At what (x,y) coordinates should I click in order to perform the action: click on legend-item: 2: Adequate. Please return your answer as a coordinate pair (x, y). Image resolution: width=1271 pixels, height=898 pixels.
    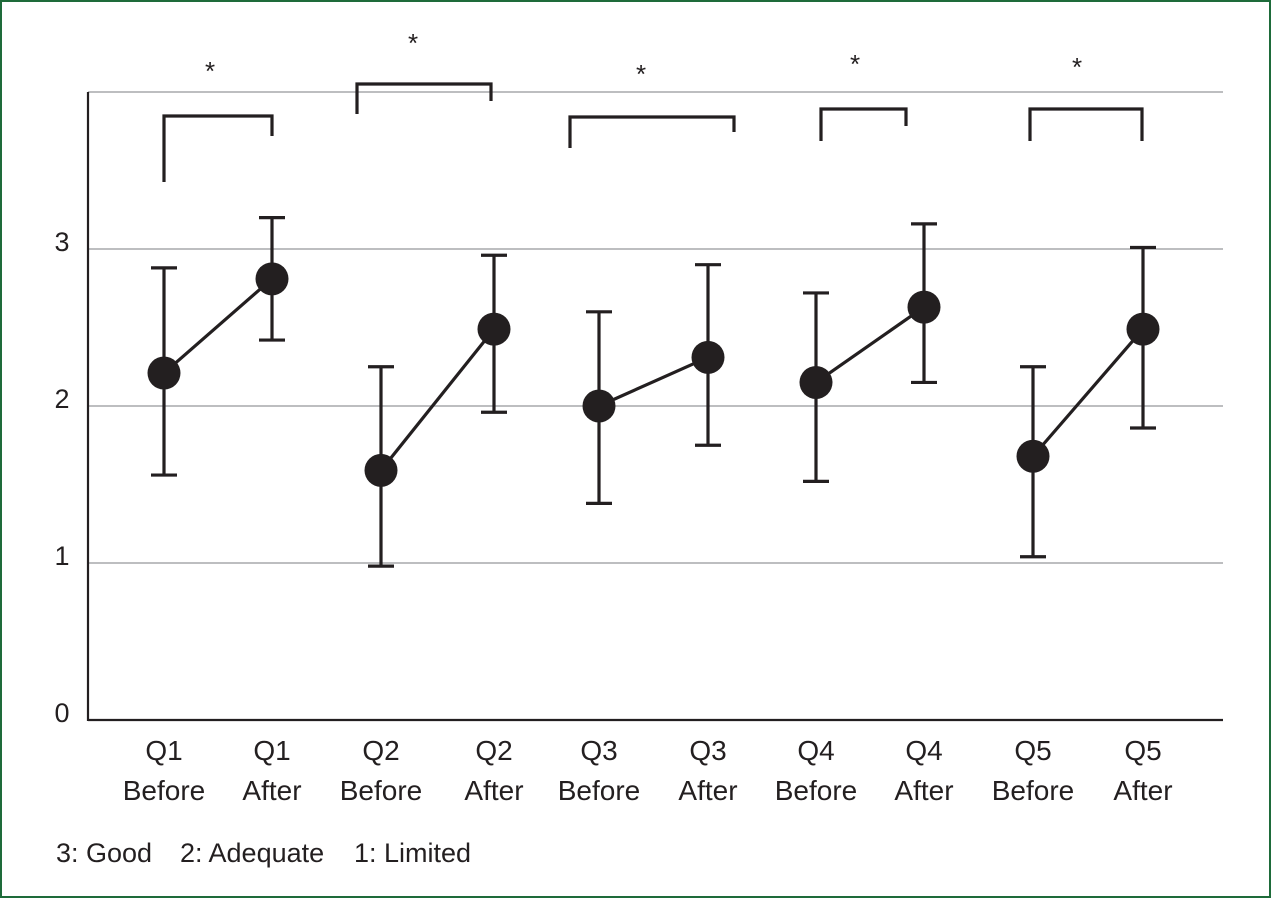
    Looking at the image, I should click on (252, 853).